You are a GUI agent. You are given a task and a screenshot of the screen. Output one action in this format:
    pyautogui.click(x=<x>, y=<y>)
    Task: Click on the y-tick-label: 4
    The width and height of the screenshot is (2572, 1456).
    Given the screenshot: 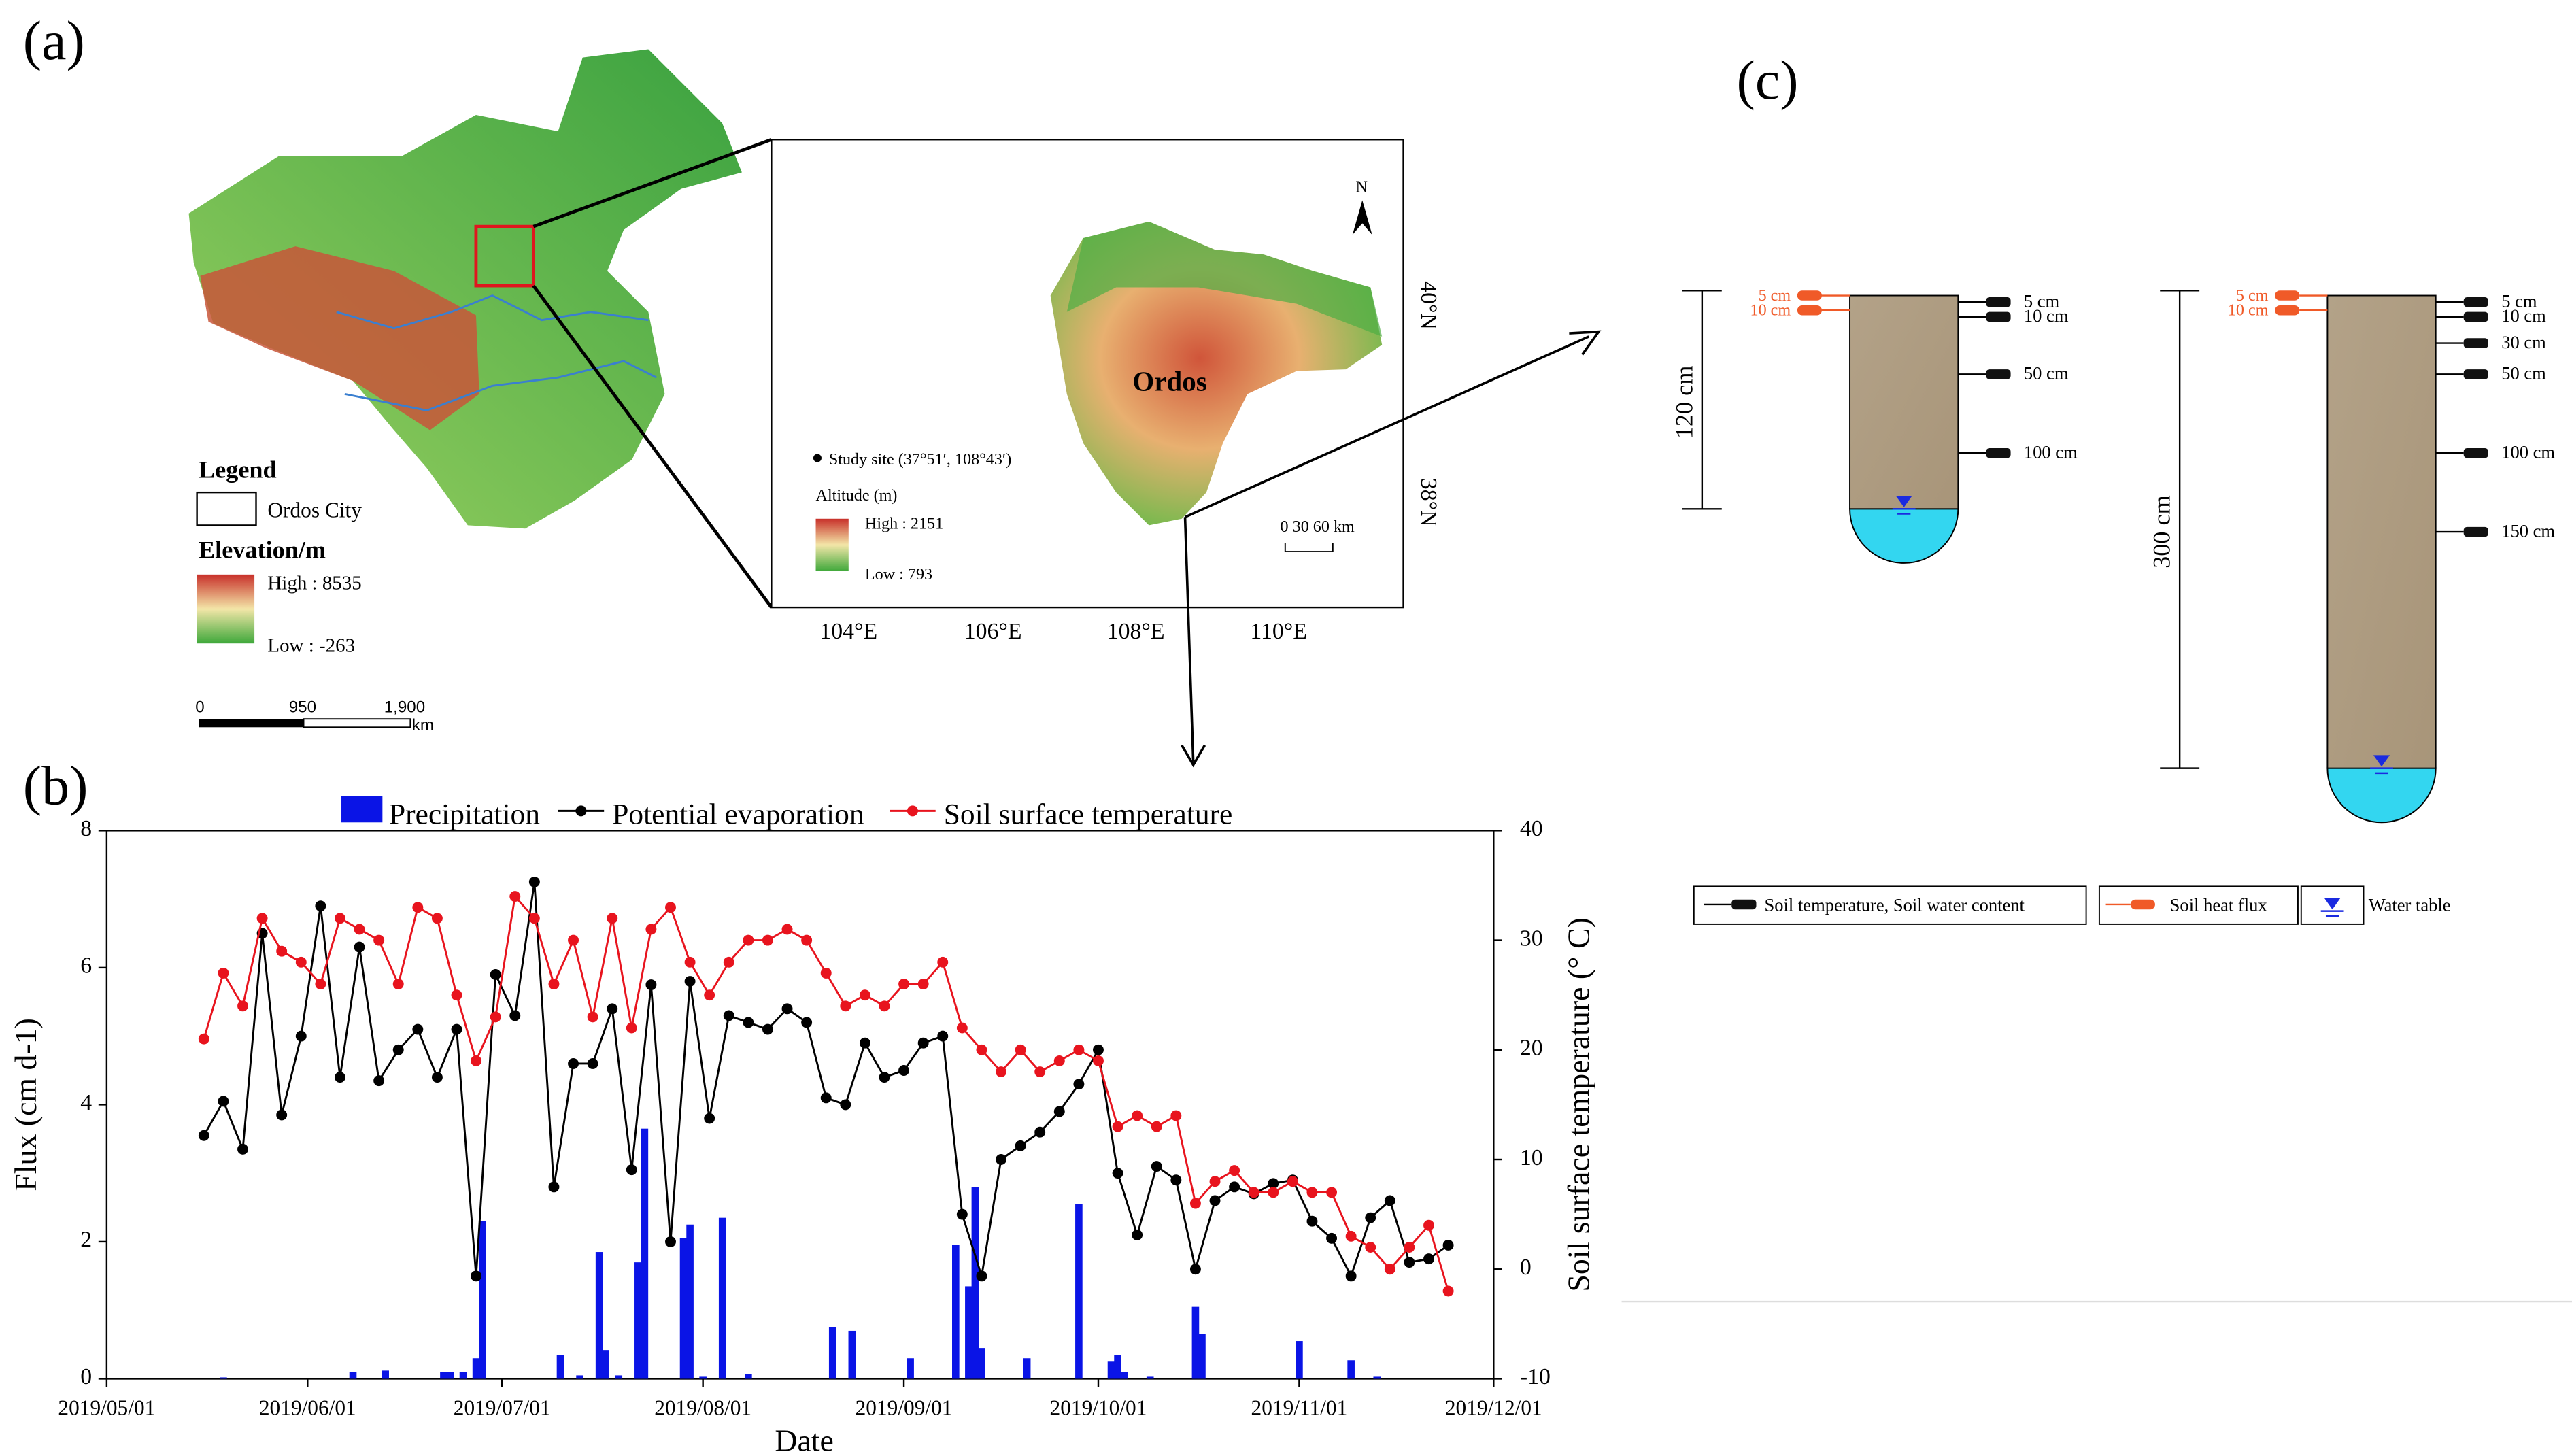 What is the action you would take?
    pyautogui.click(x=86, y=1102)
    